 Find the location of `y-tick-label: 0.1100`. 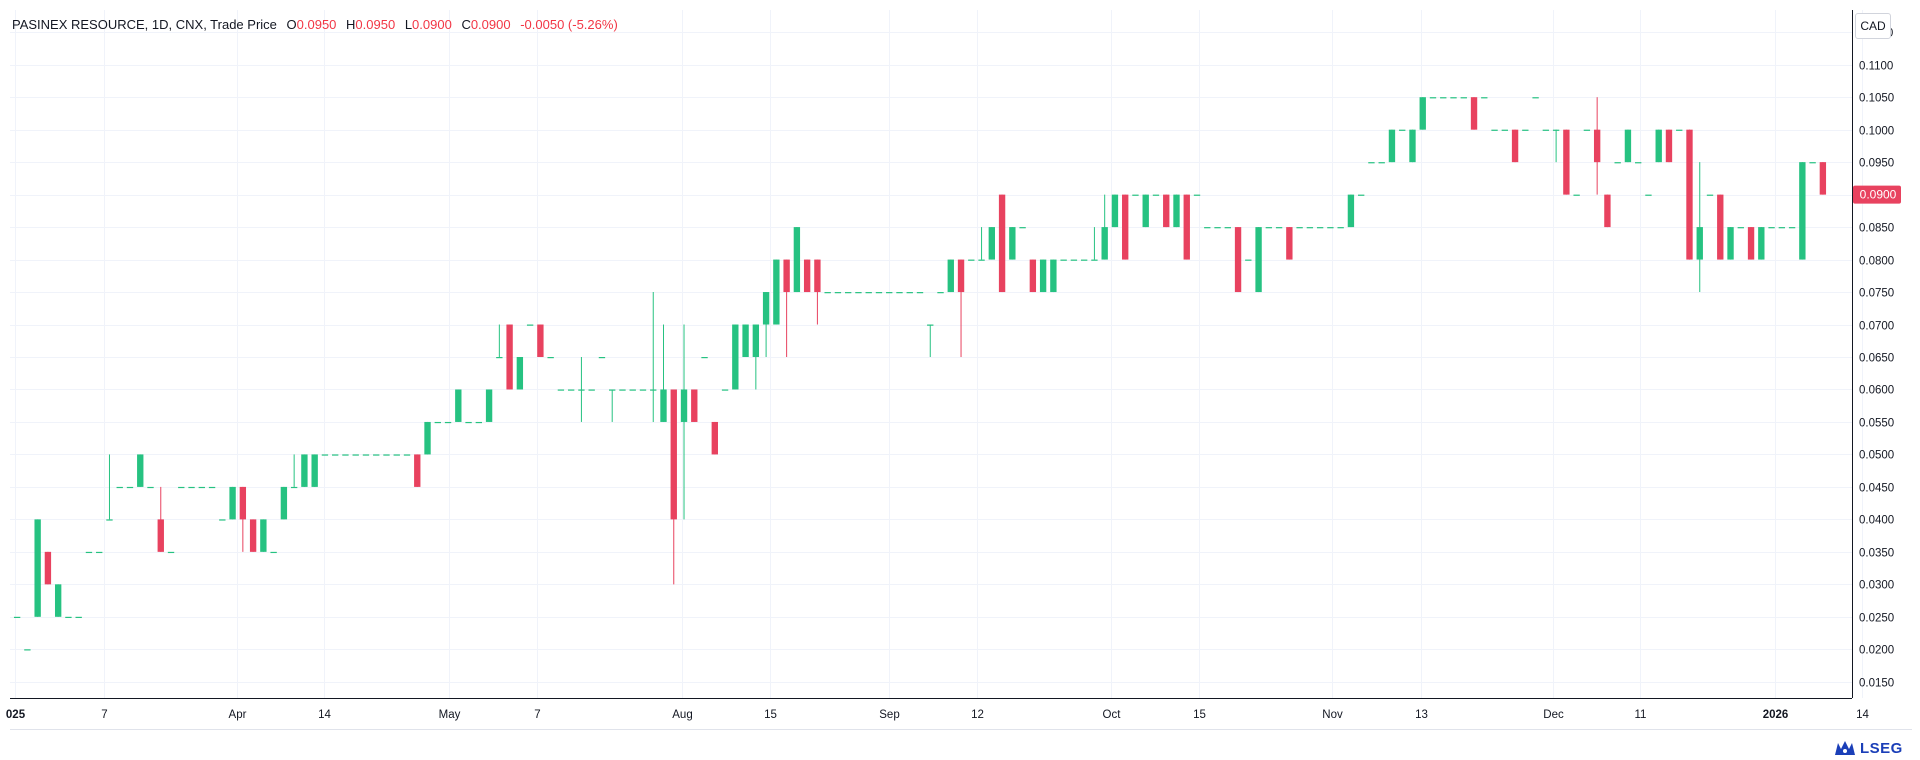

y-tick-label: 0.1100 is located at coordinates (1876, 67).